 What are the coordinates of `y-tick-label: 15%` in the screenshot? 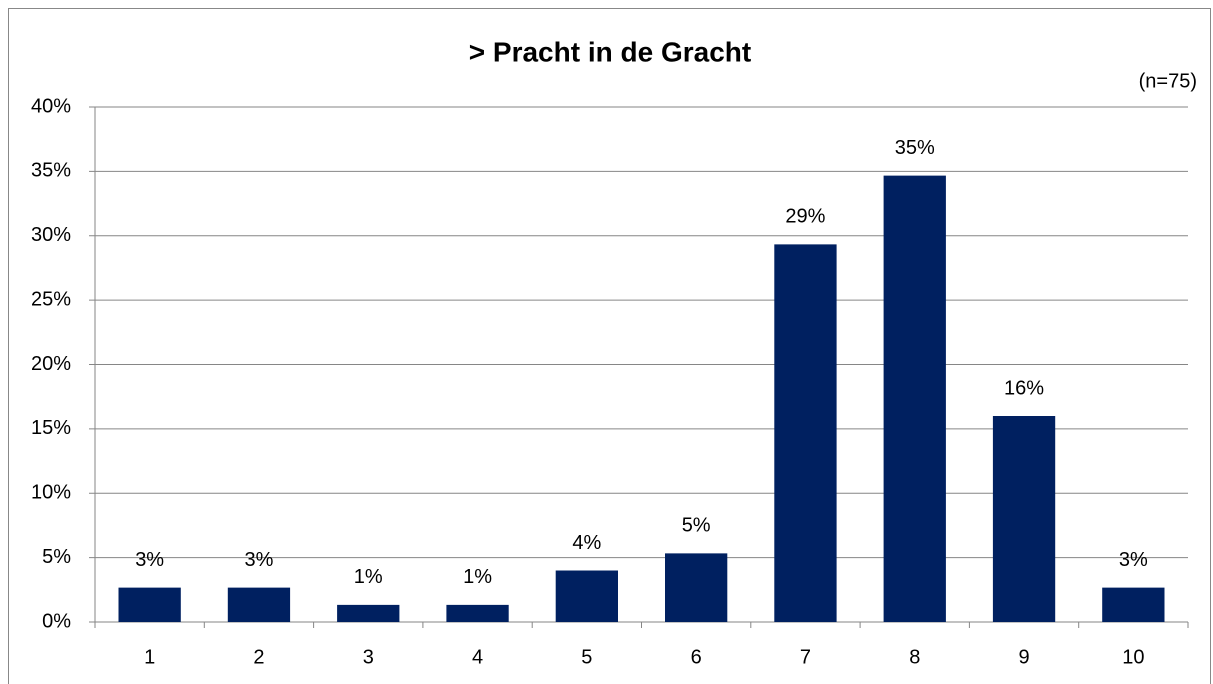 It's located at (51, 428).